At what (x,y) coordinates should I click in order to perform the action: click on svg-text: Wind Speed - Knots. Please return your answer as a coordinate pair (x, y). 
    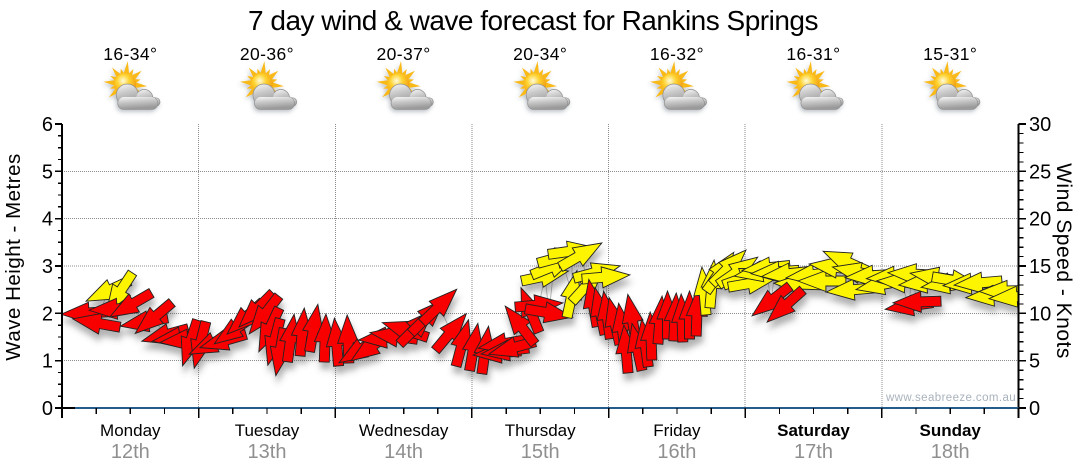
    Looking at the image, I should click on (1063, 261).